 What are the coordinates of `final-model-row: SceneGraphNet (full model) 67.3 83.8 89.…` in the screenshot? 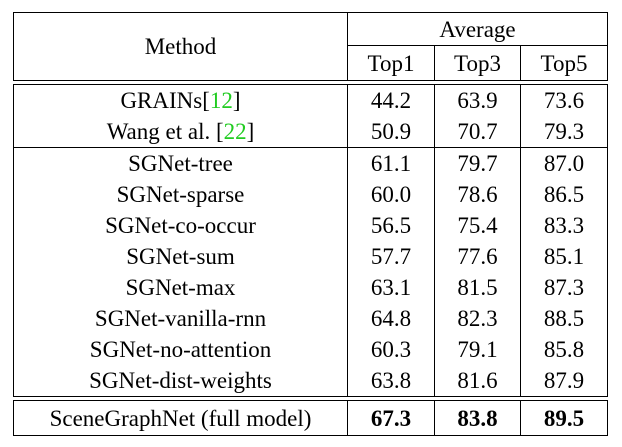 It's located at (311, 418).